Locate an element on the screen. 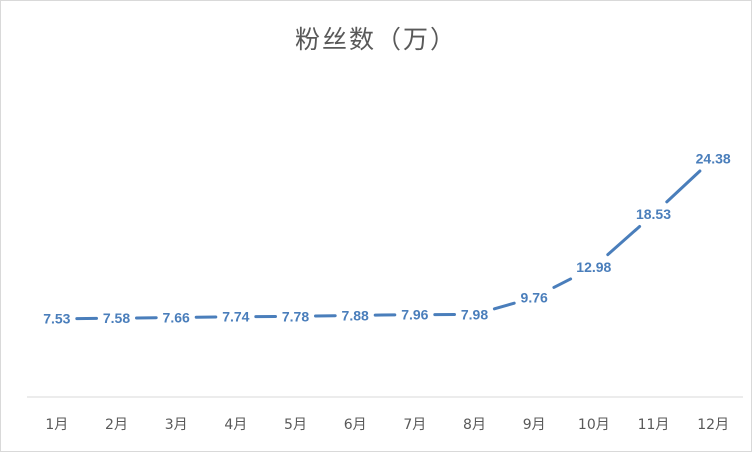 This screenshot has height=452, width=752. x-tick-label: 8月 is located at coordinates (474, 425).